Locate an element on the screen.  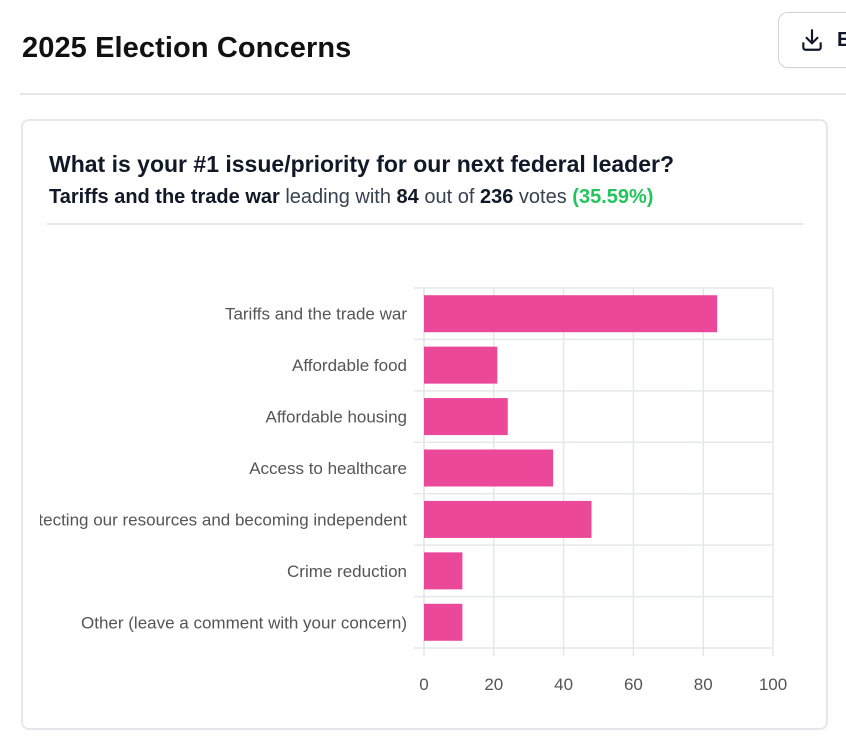
category-label-2: Affordable housing is located at coordinates (336, 417).